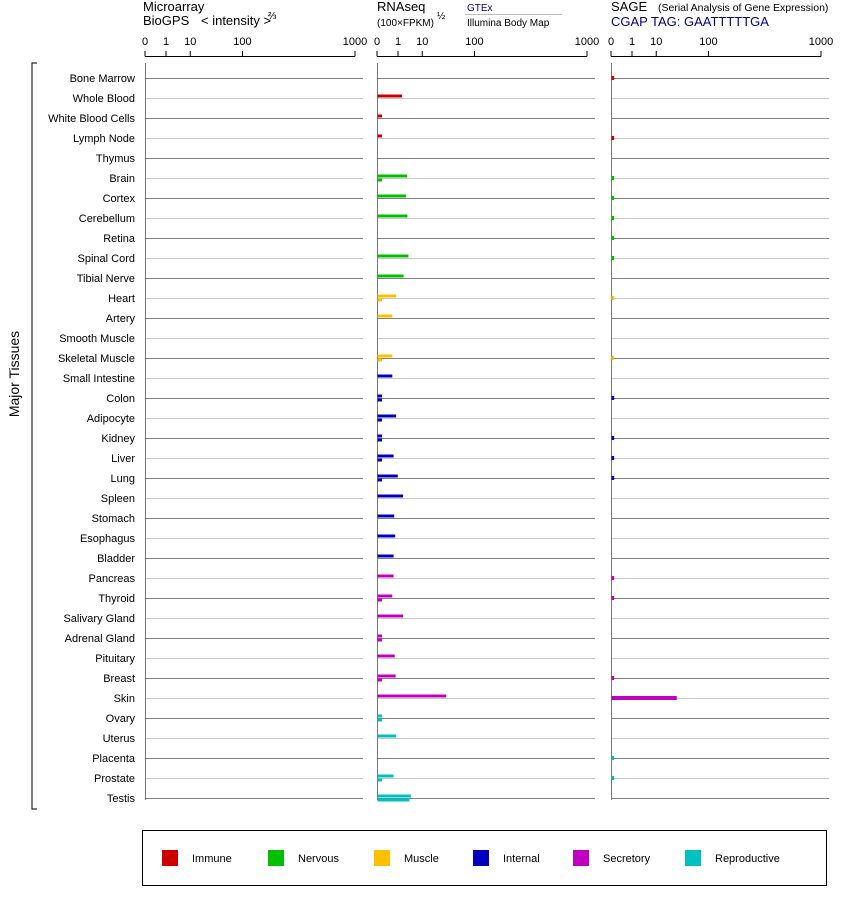 This screenshot has width=842, height=900. Describe the element at coordinates (108, 539) in the screenshot. I see `tissue-label: Esophagus` at that location.